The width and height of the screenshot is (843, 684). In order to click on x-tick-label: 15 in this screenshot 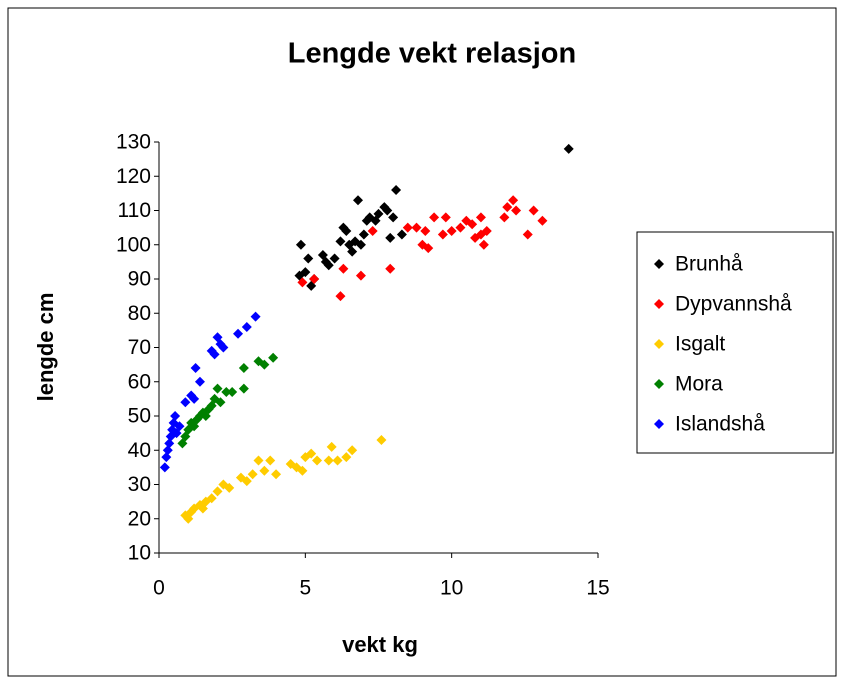, I will do `click(597, 588)`.